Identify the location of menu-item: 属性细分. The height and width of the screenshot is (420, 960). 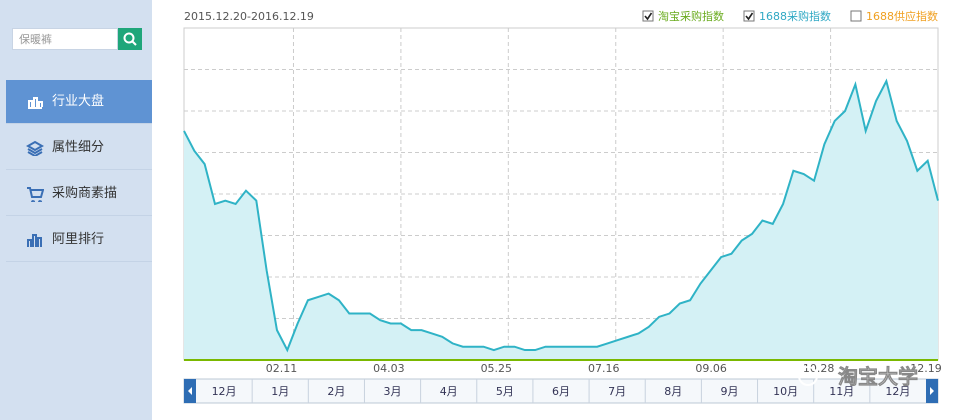
(79, 148).